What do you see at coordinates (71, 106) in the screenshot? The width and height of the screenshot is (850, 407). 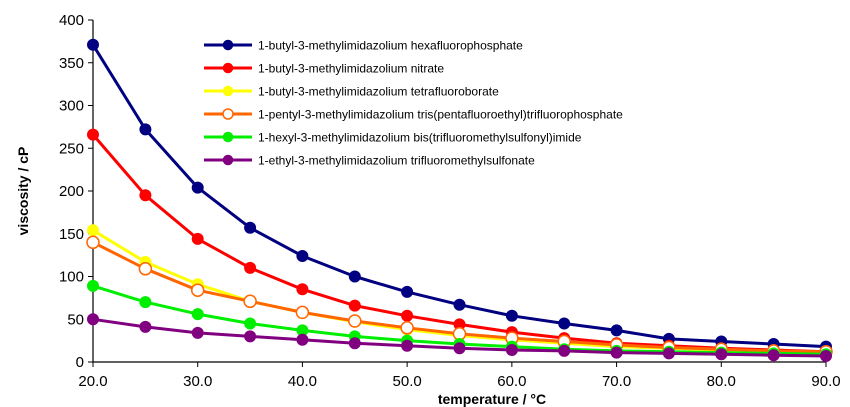 I see `y-tick-label: 300` at bounding box center [71, 106].